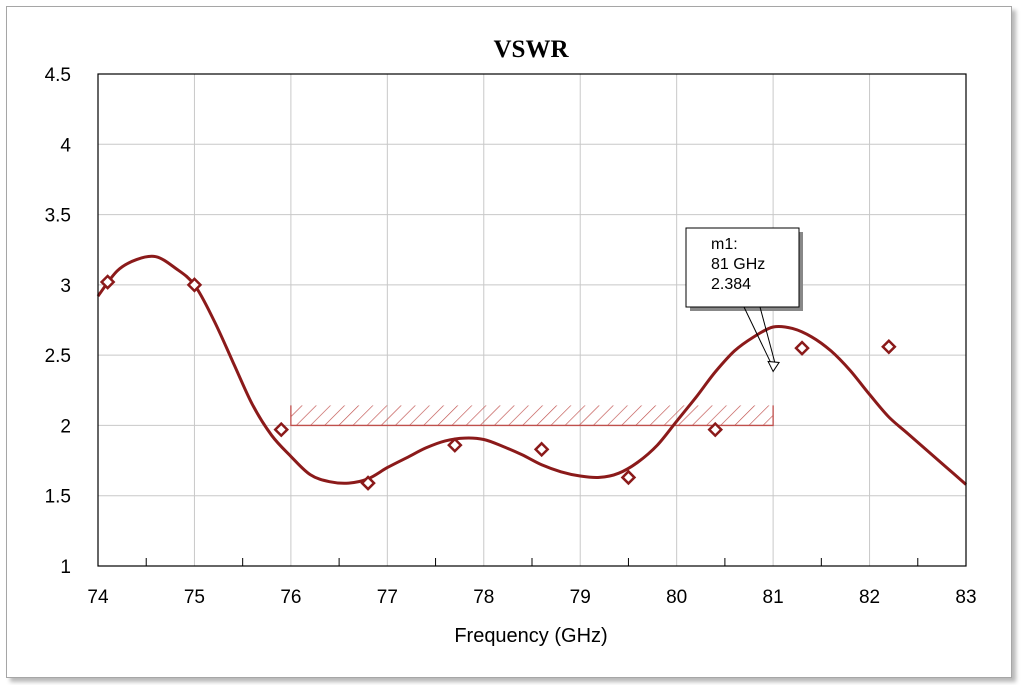 The height and width of the screenshot is (685, 1024). What do you see at coordinates (530, 636) in the screenshot?
I see `x-axis-label: Frequency (GHz)` at bounding box center [530, 636].